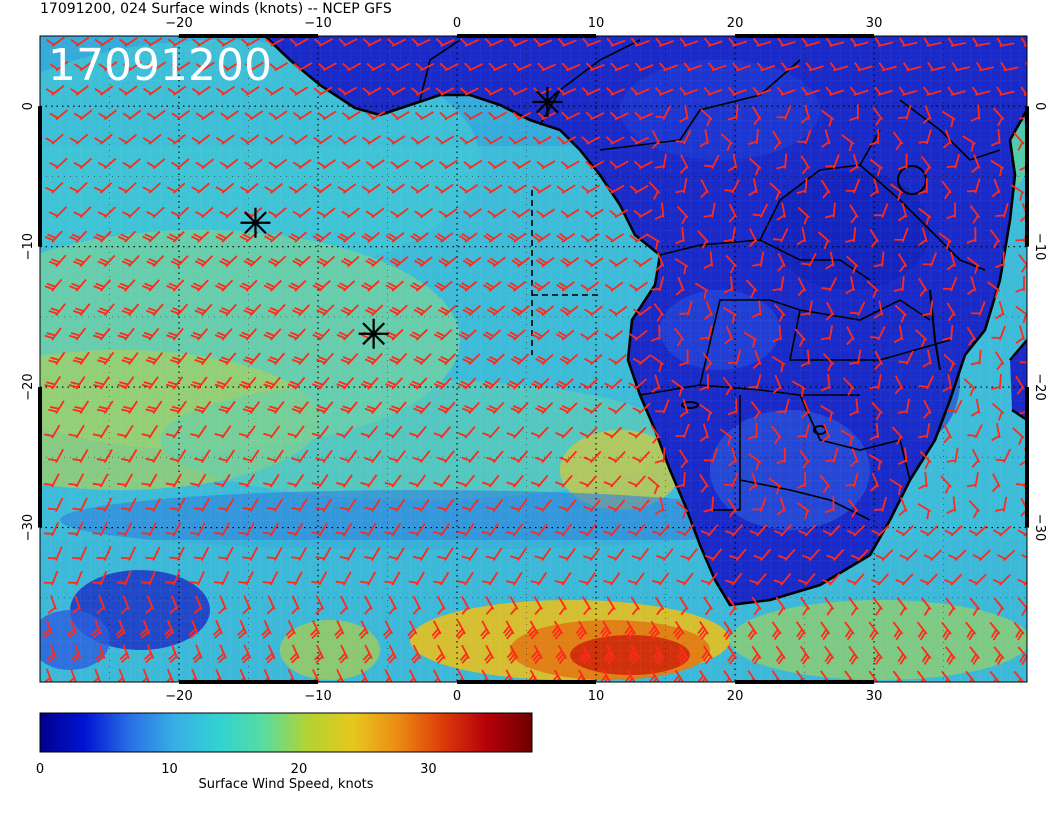 The height and width of the screenshot is (816, 1056). Describe the element at coordinates (286, 732) in the screenshot. I see `colorbar-bar` at that location.